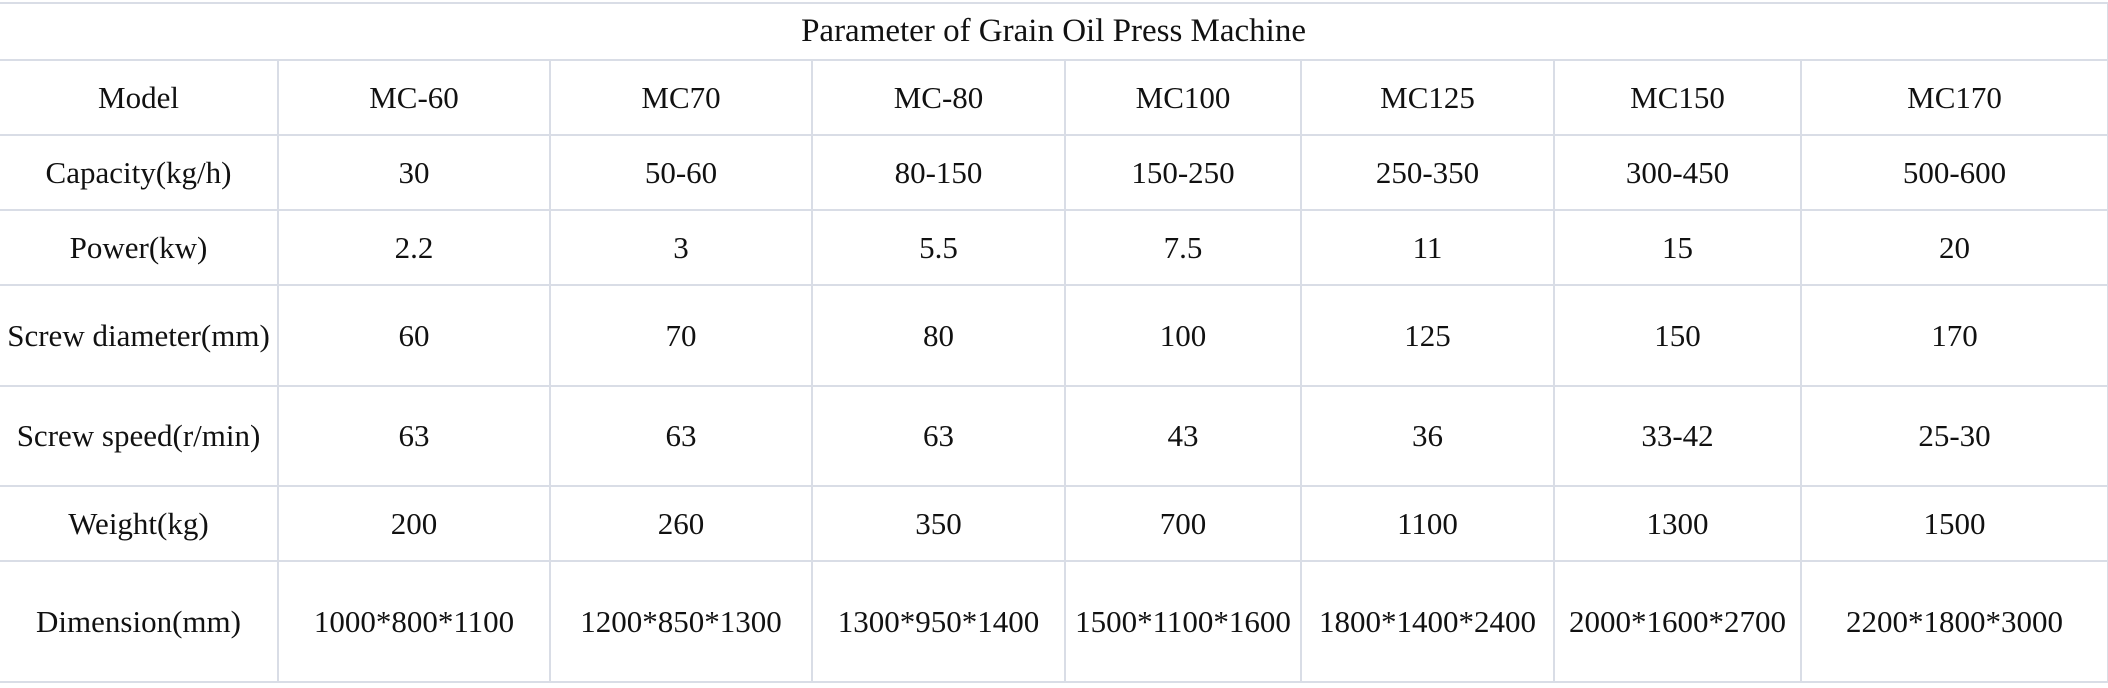 This screenshot has height=688, width=2108. What do you see at coordinates (938, 335) in the screenshot?
I see `cell: 80` at bounding box center [938, 335].